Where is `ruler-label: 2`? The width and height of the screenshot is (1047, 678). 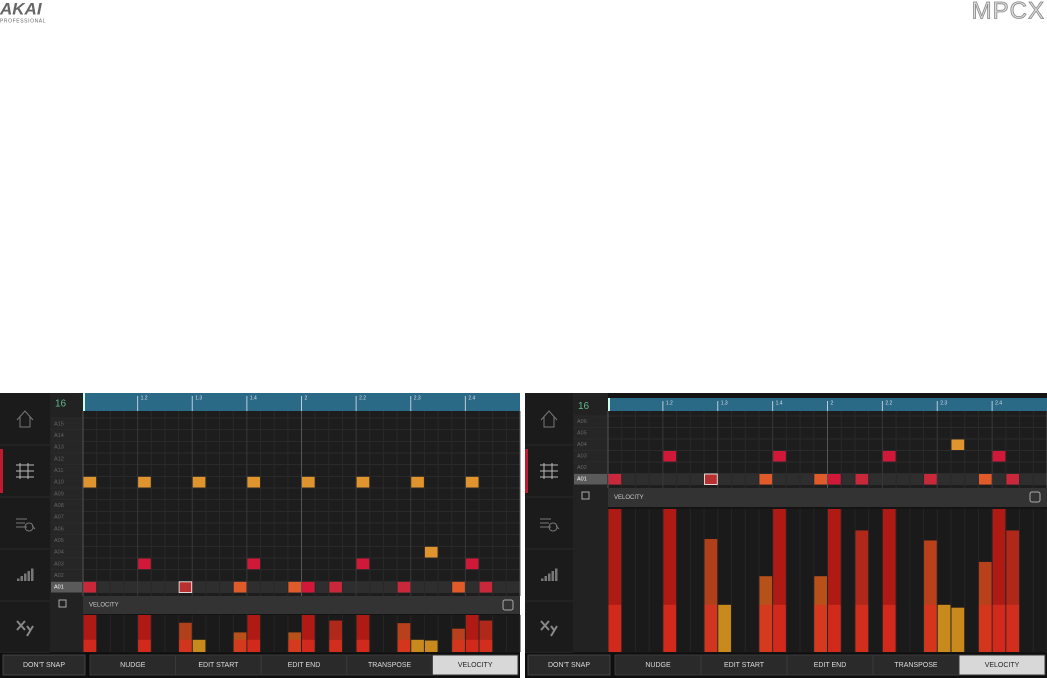
ruler-label: 2 is located at coordinates (306, 398).